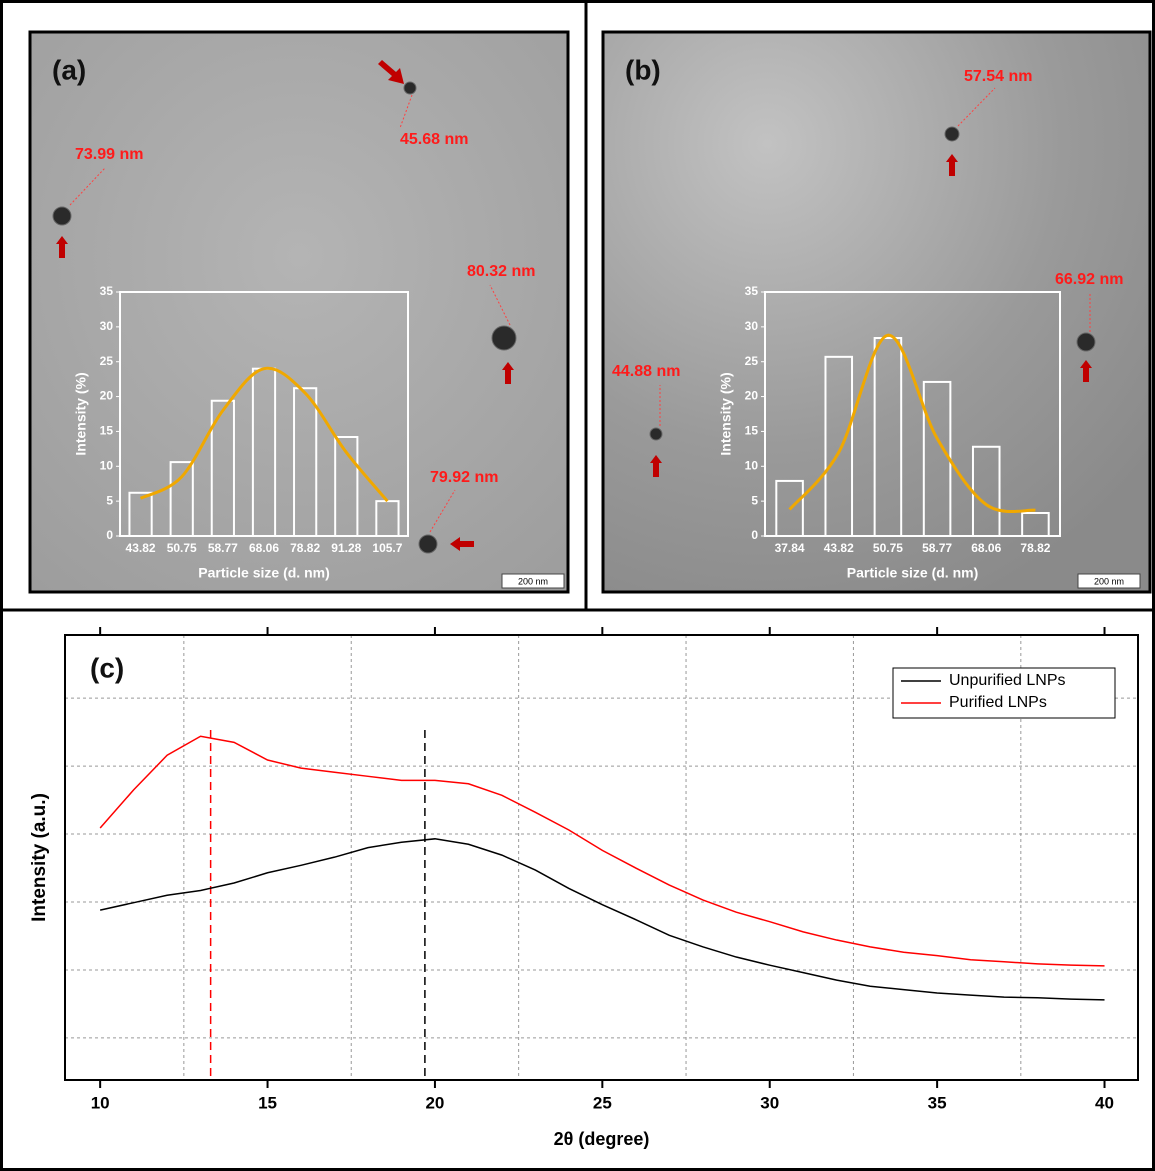  Describe the element at coordinates (937, 1102) in the screenshot. I see `x-tick-label: 35` at that location.